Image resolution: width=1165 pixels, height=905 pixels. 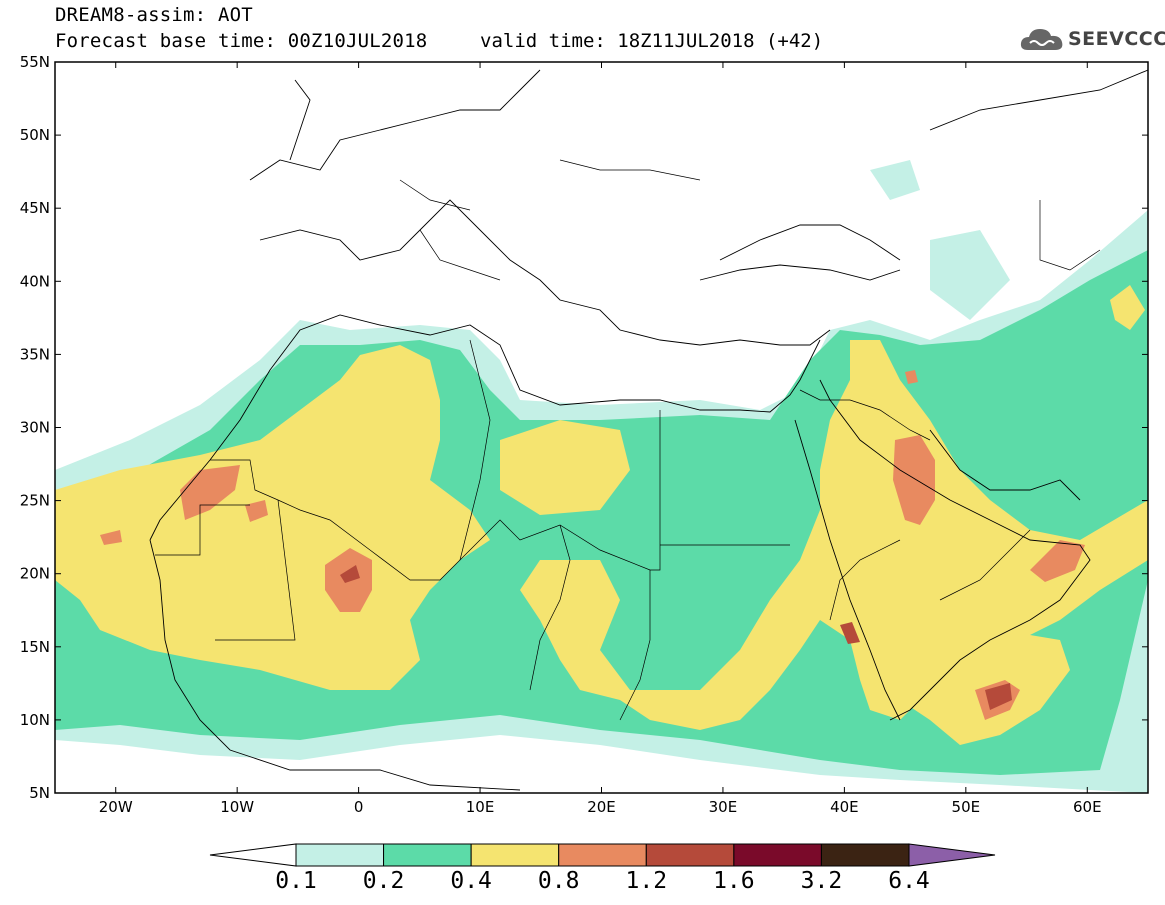 What do you see at coordinates (253, 855) in the screenshot?
I see `colorbar-under-arrow` at bounding box center [253, 855].